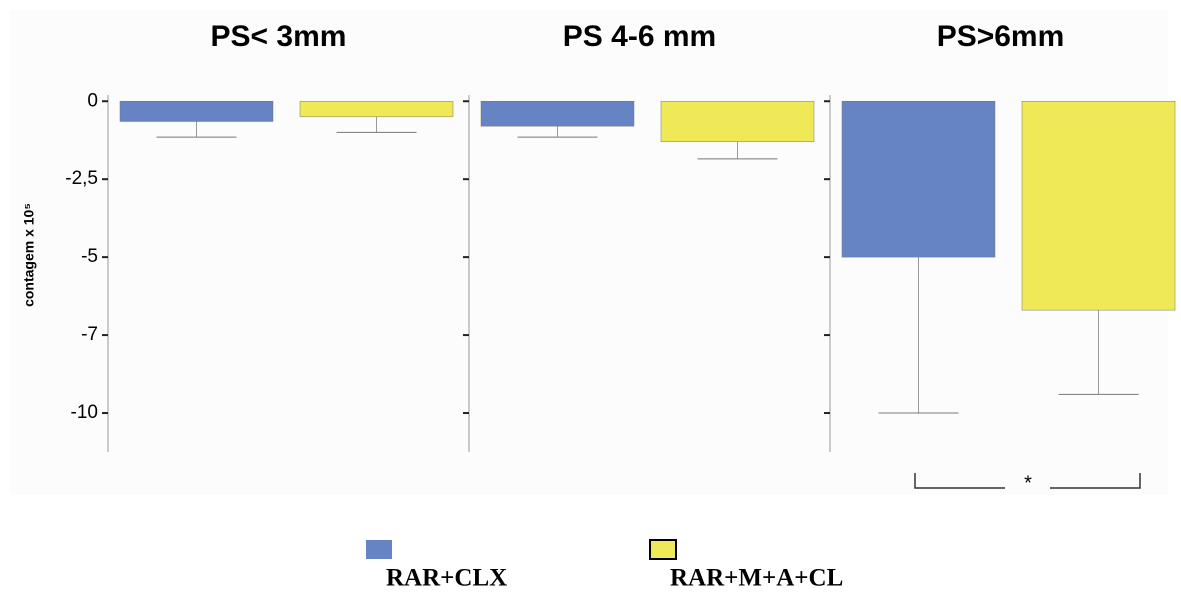 The height and width of the screenshot is (593, 1181). I want to click on y-tick-label: -2,5, so click(81, 178).